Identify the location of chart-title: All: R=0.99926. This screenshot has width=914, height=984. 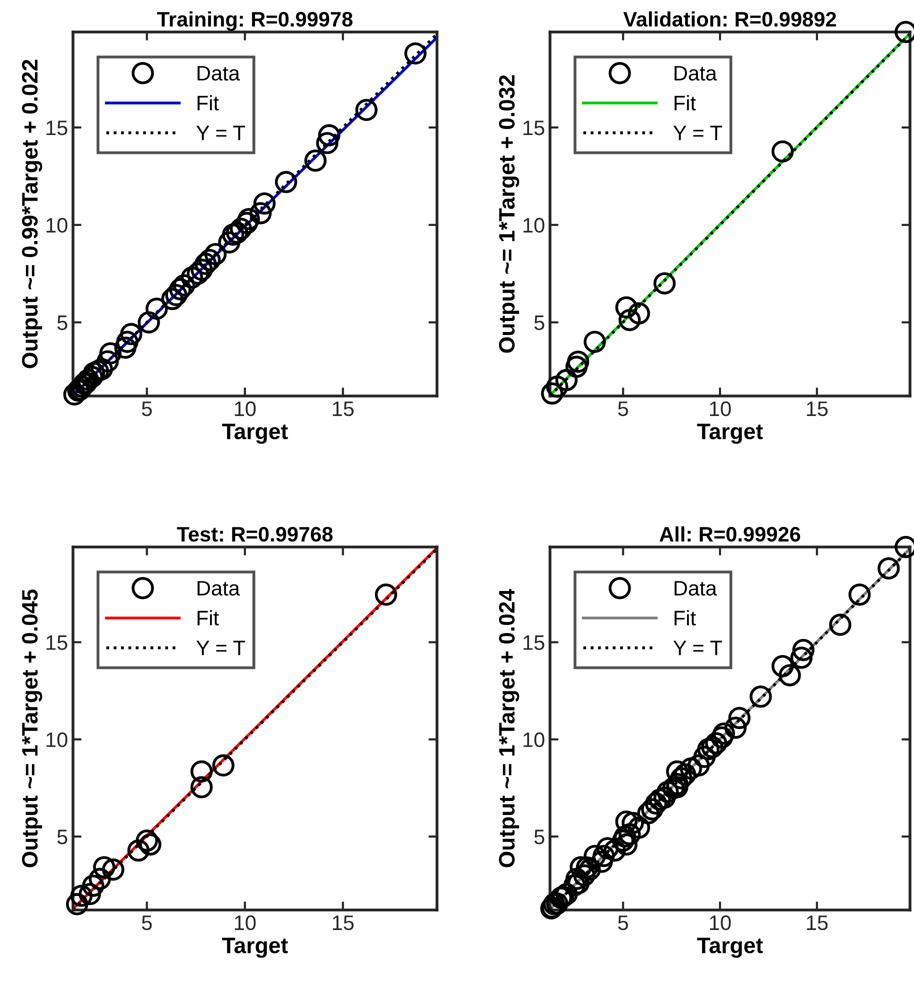
(730, 534).